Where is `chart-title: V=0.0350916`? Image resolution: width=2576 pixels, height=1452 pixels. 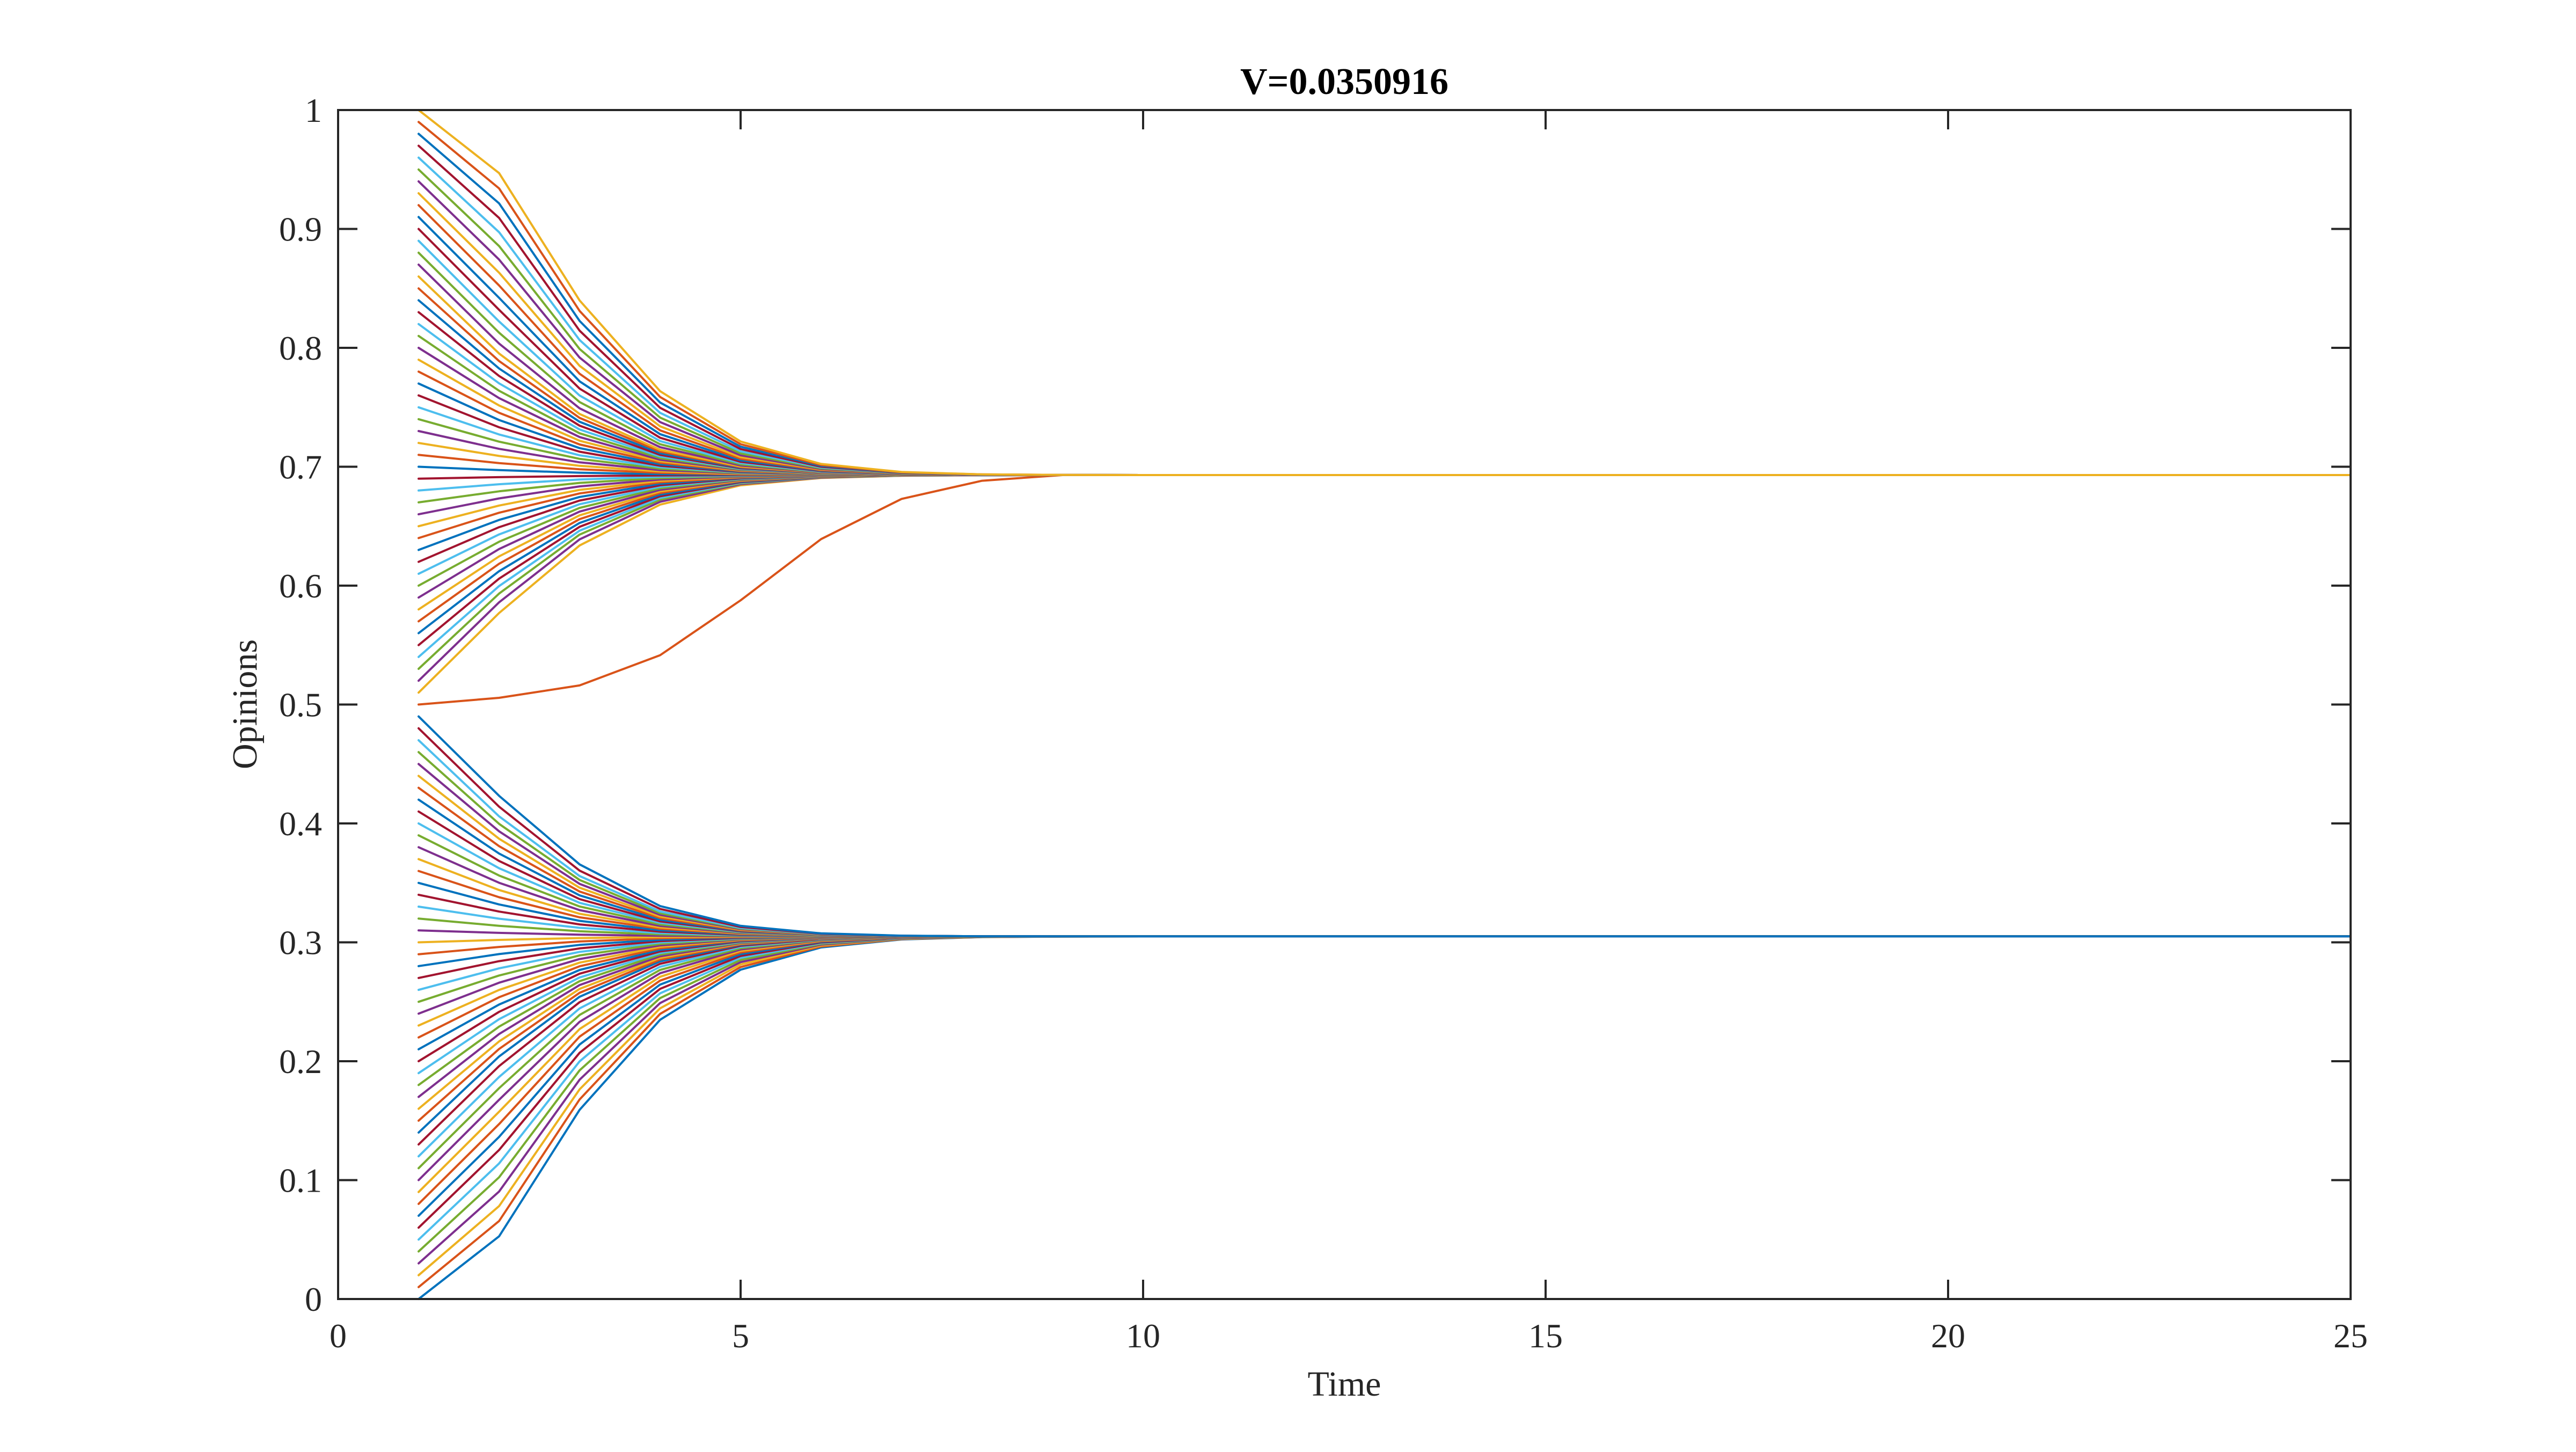 chart-title: V=0.0350916 is located at coordinates (1344, 82).